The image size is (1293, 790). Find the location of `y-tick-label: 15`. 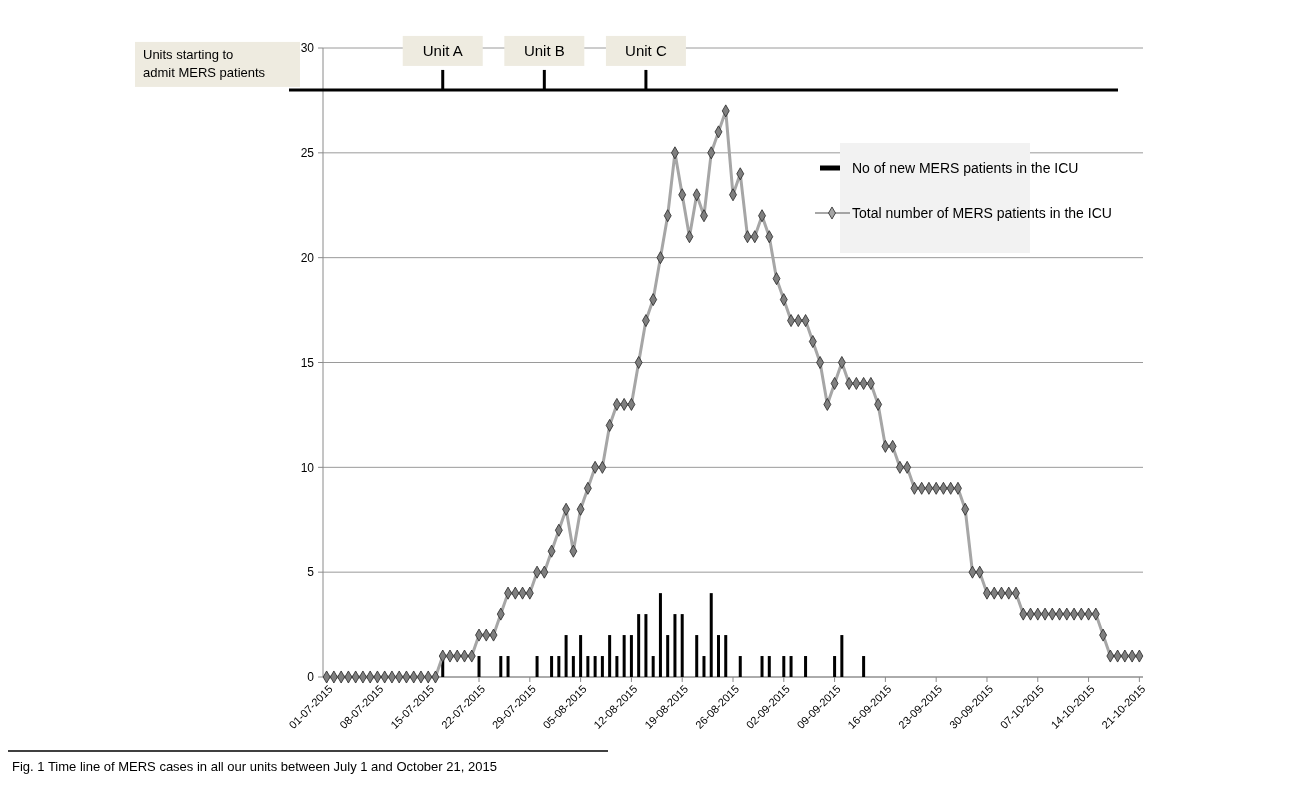

y-tick-label: 15 is located at coordinates (307, 362).